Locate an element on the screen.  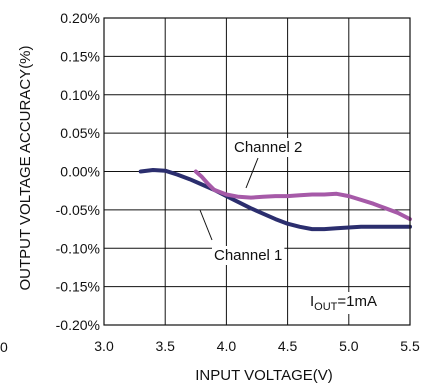
stray-tick-label: 0 is located at coordinates (4, 347).